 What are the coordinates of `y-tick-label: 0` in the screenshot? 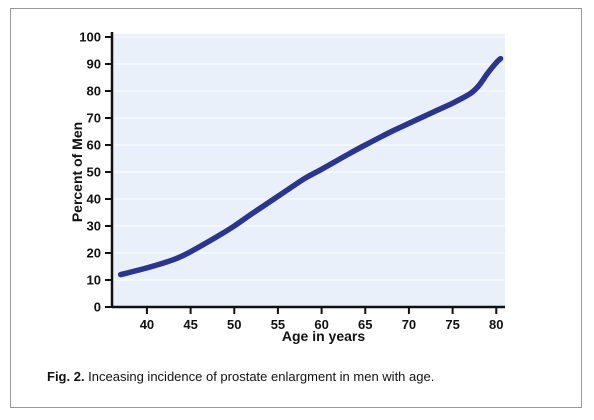 It's located at (97, 307).